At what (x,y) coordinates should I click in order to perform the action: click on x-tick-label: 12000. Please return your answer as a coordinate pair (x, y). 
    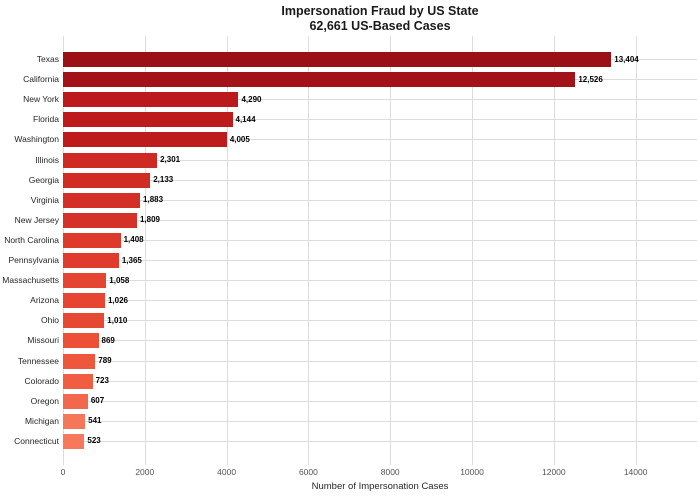
    Looking at the image, I should click on (554, 472).